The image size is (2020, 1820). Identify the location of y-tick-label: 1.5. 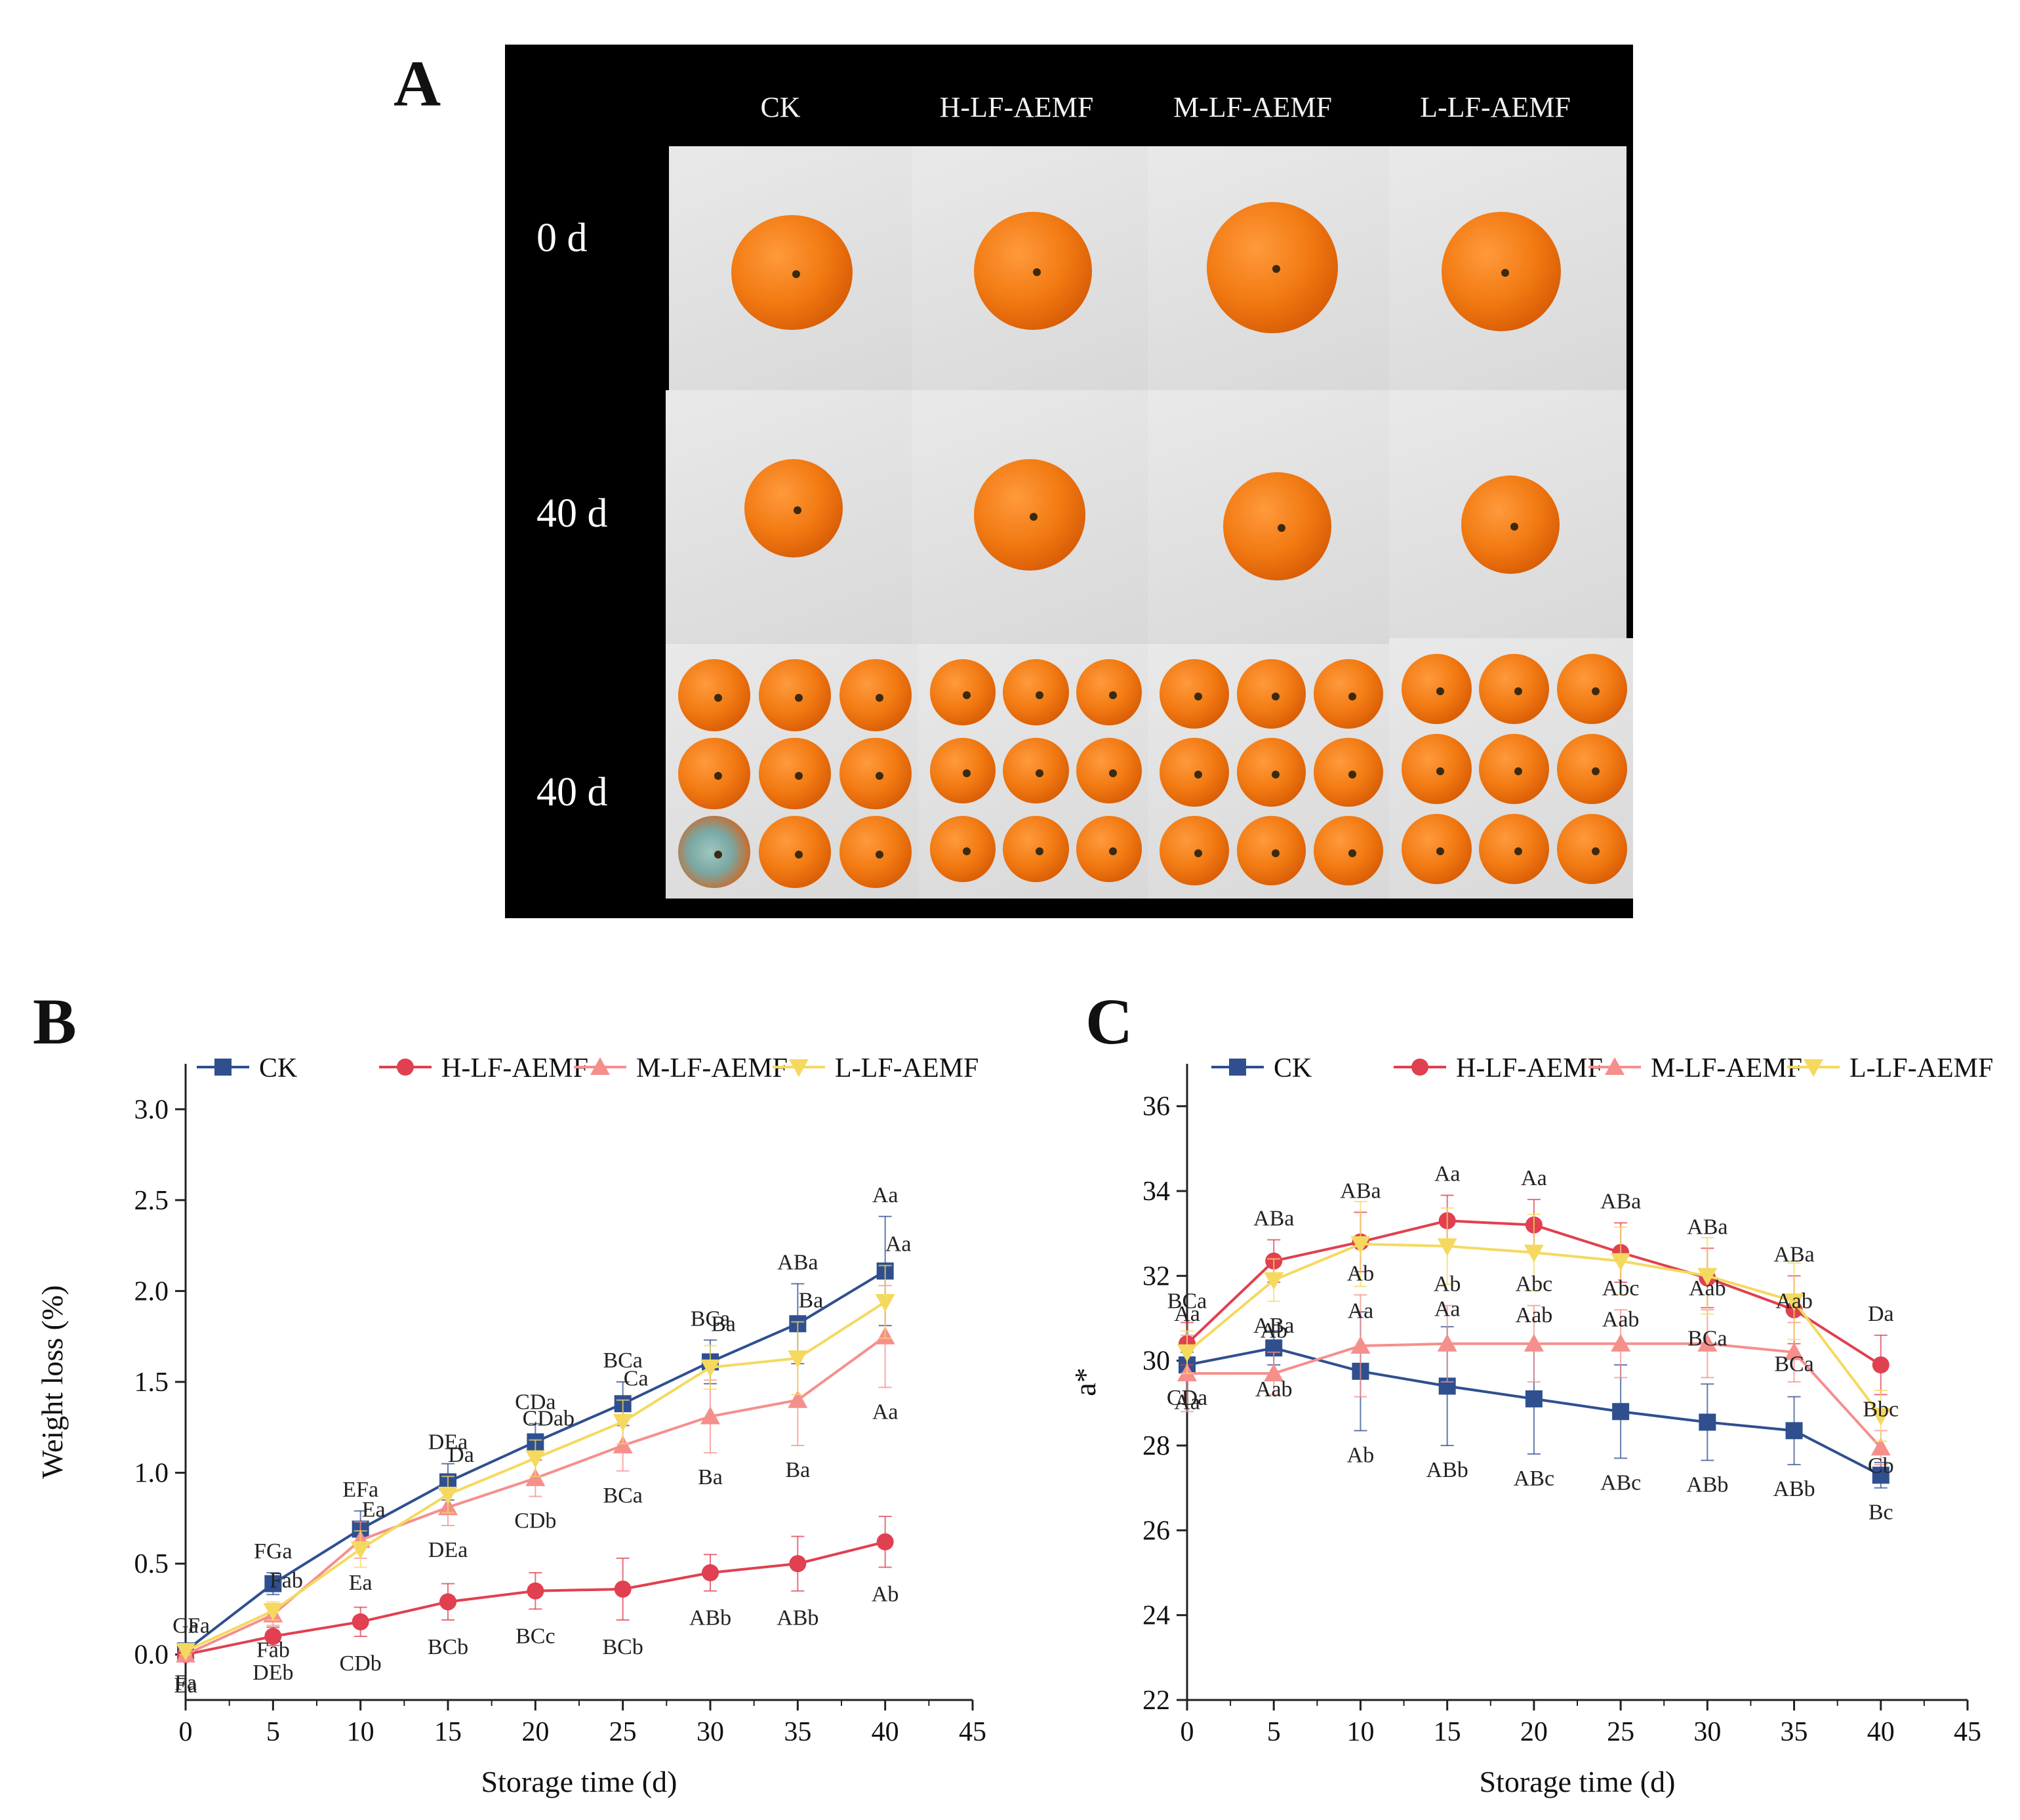
(151, 1382).